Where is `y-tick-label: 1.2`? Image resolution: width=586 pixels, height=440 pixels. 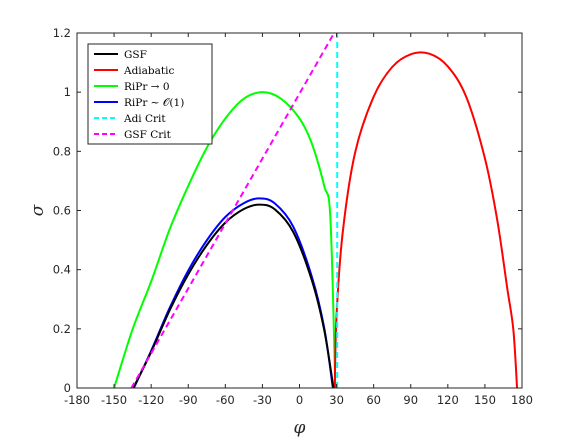
y-tick-label: 1.2 is located at coordinates (62, 33).